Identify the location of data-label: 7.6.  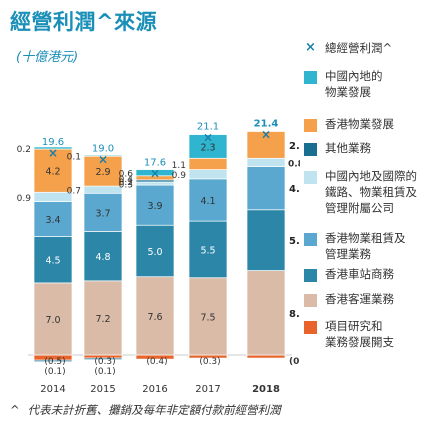
(154, 317).